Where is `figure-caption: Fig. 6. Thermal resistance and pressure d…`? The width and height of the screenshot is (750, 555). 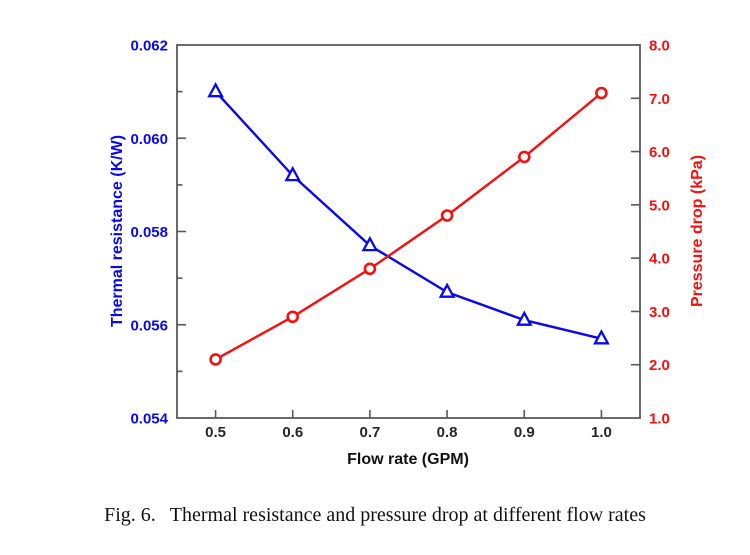
figure-caption: Fig. 6. Thermal resistance and pressure d… is located at coordinates (375, 515).